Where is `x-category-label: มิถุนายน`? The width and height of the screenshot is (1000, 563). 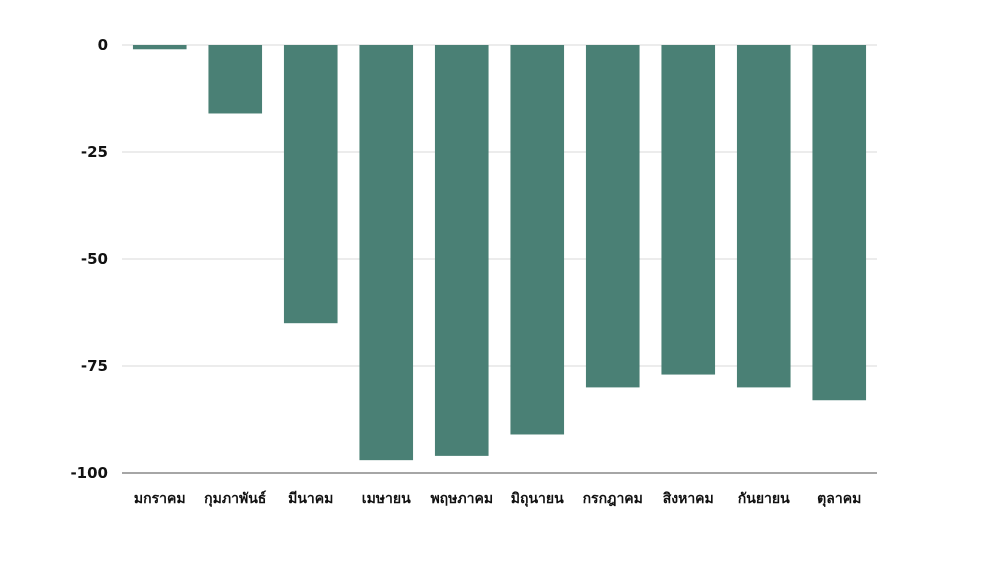 x-category-label: มิถุนายน is located at coordinates (537, 499).